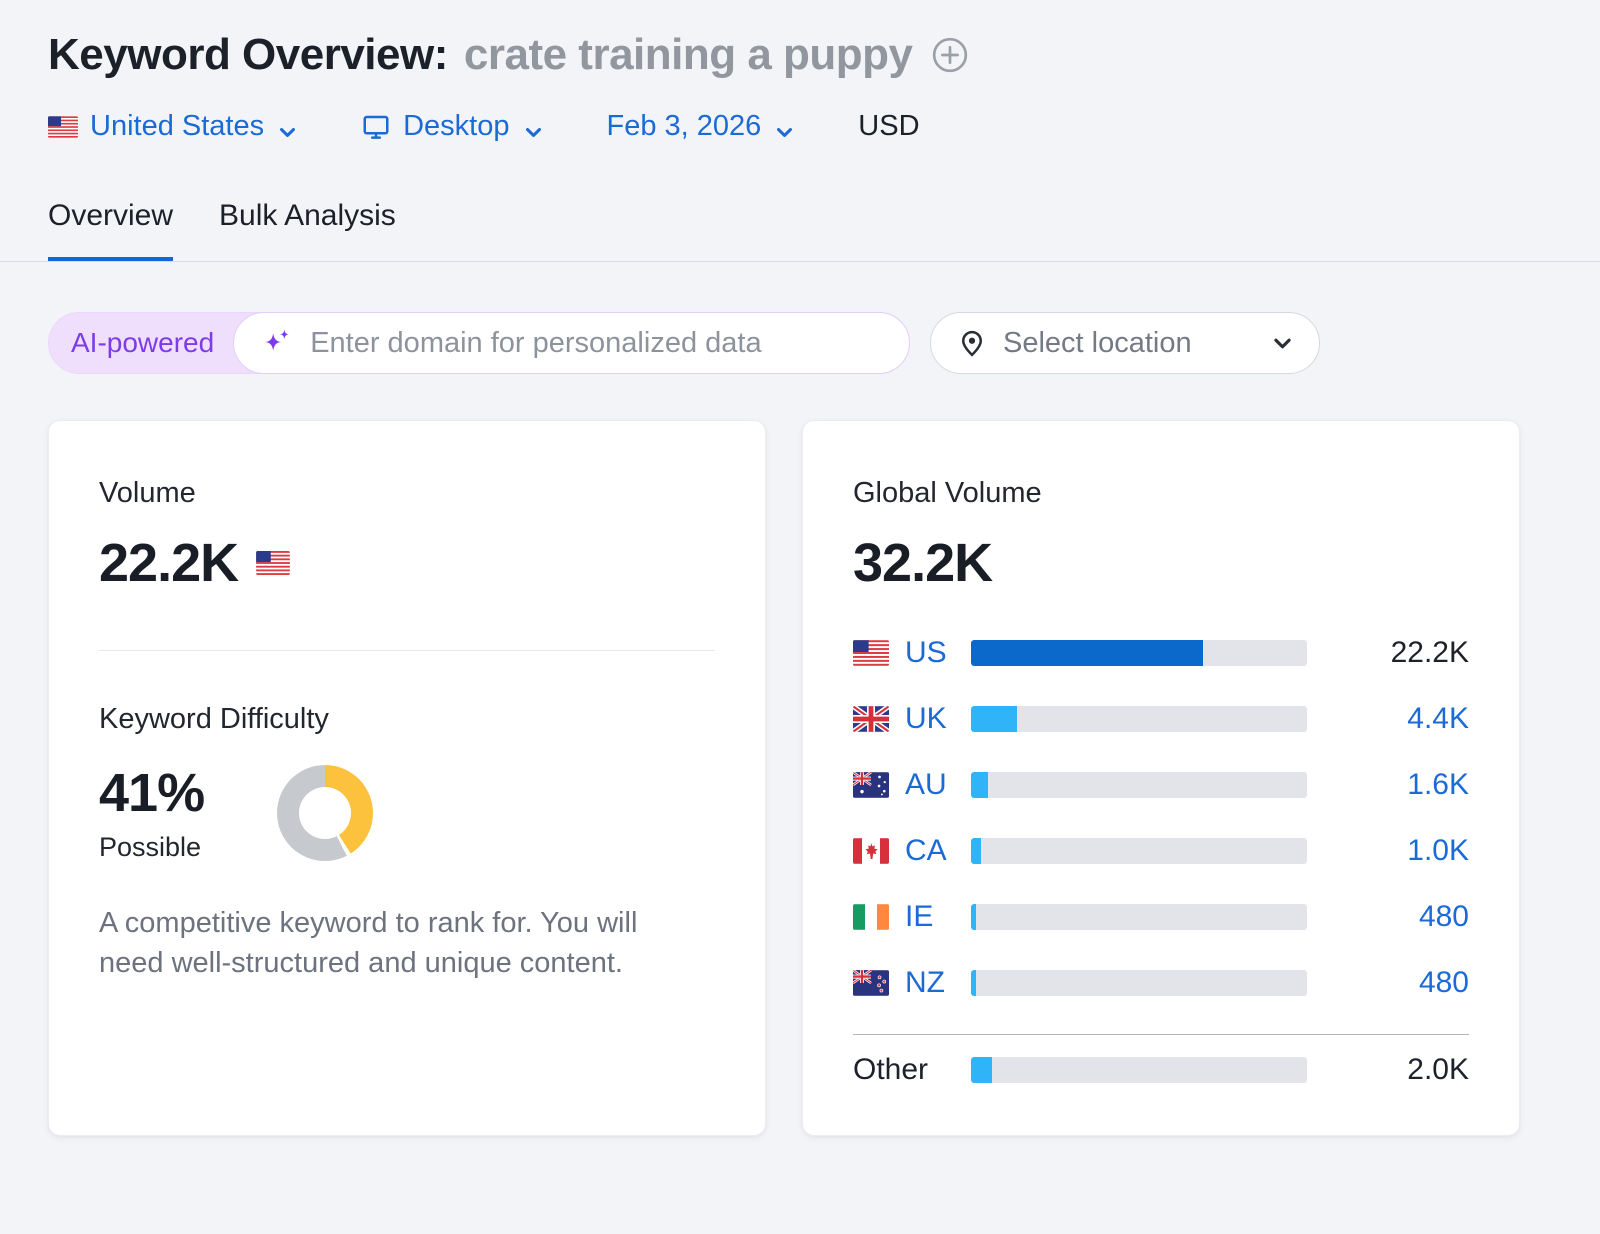  I want to click on global-volume-row: IE 480, so click(1161, 917).